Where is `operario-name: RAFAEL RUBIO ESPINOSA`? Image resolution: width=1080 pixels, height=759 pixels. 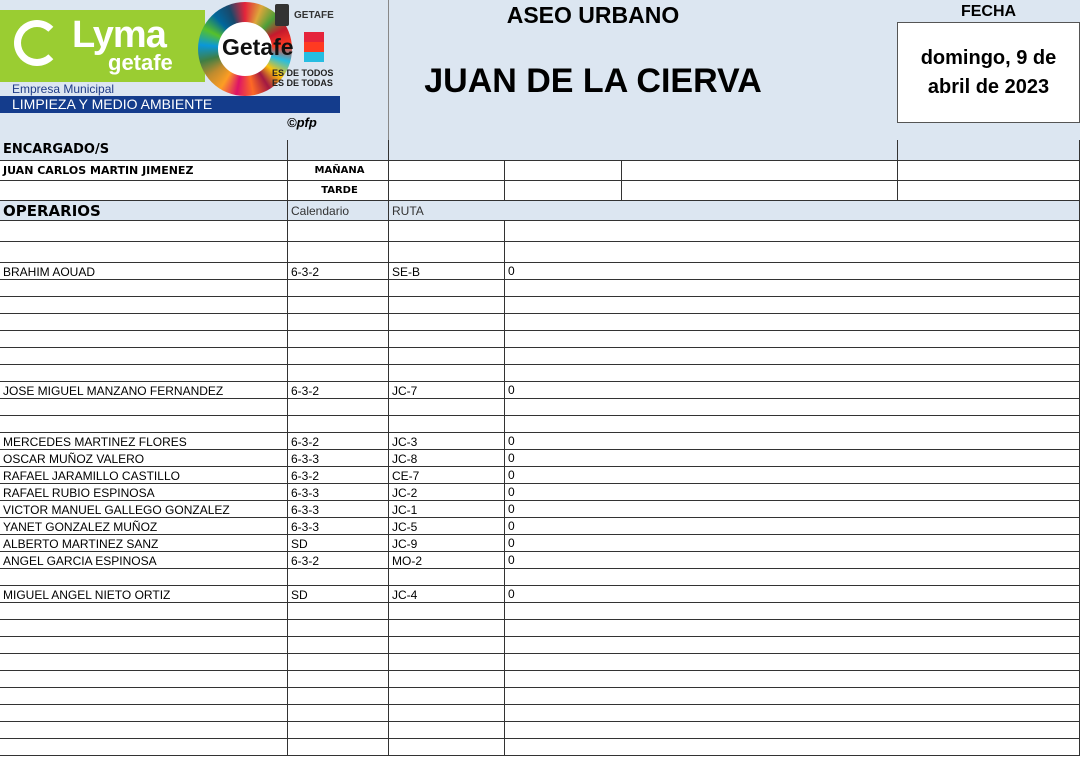 operario-name: RAFAEL RUBIO ESPINOSA is located at coordinates (144, 492).